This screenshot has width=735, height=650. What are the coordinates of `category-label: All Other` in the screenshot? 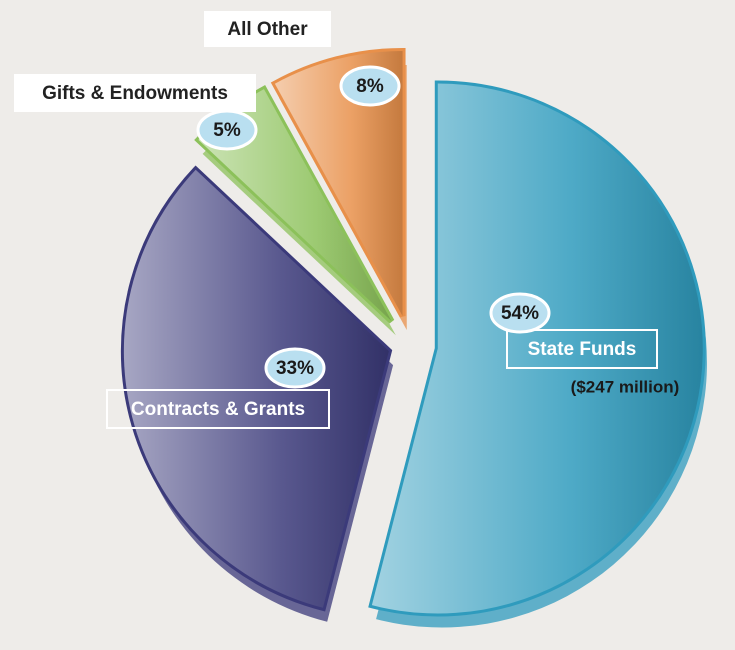 It's located at (267, 29).